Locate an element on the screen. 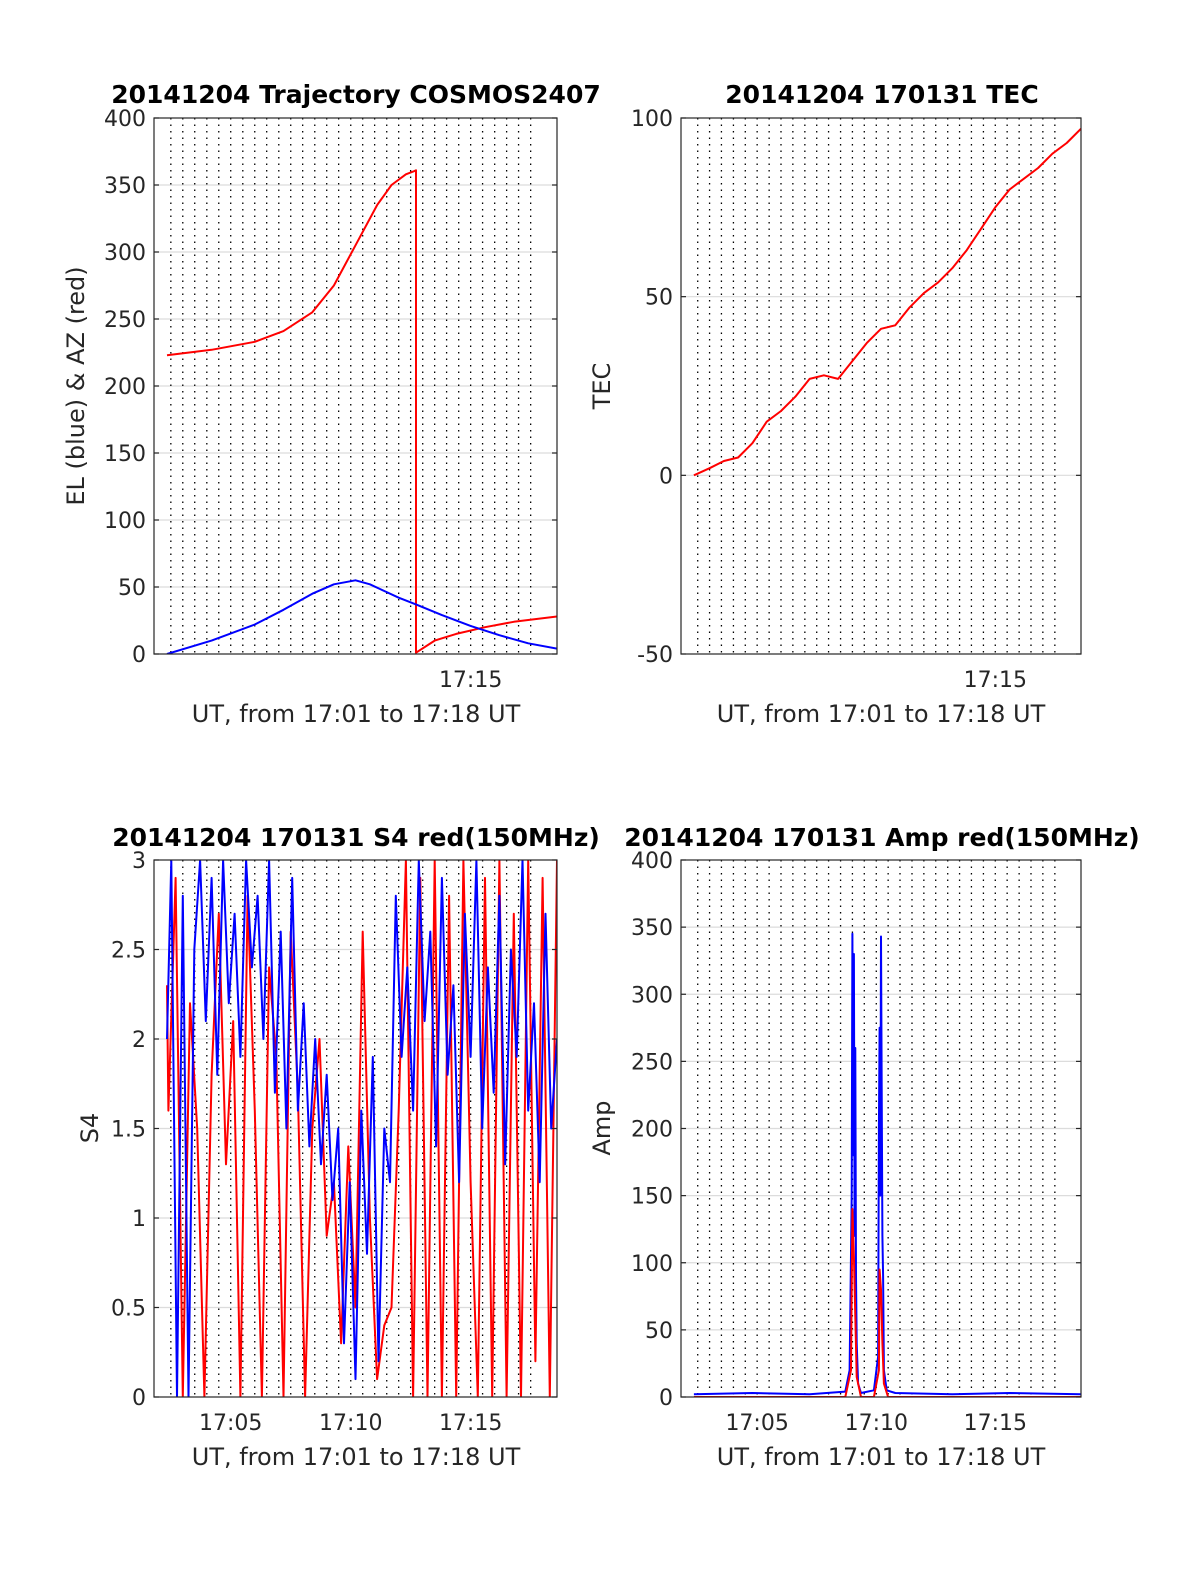 This screenshot has width=1200, height=1575. tec-ylabel: TEC is located at coordinates (602, 387).